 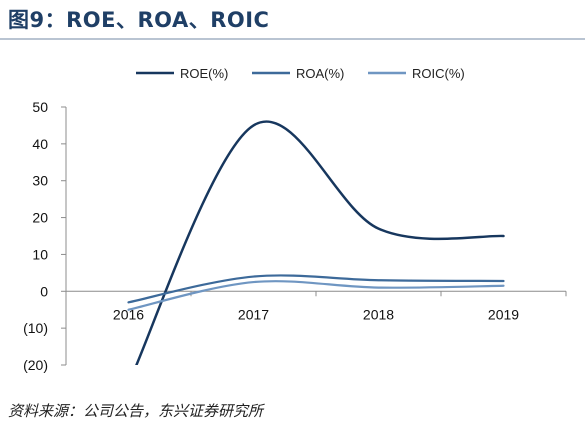 I want to click on x-axis-labels: 2016 2017 2018 2019, so click(x=340, y=306).